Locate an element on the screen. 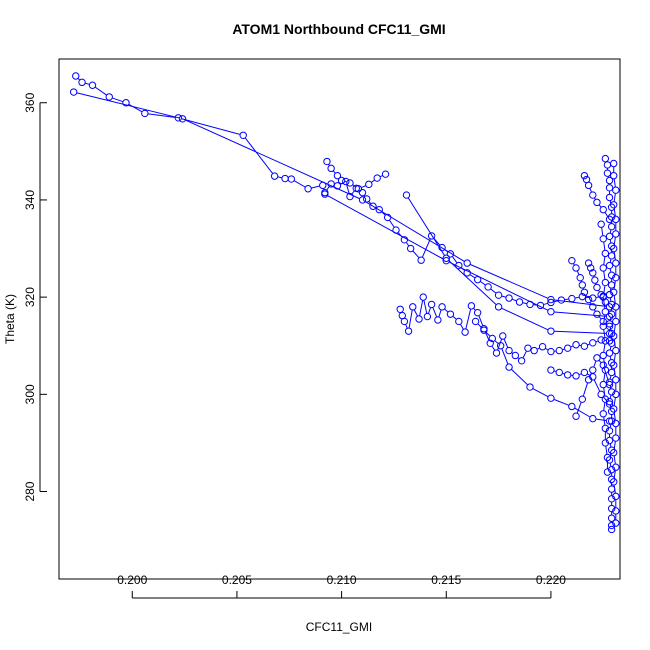 This screenshot has width=650, height=650. y-tick-label: 340 is located at coordinates (30, 200).